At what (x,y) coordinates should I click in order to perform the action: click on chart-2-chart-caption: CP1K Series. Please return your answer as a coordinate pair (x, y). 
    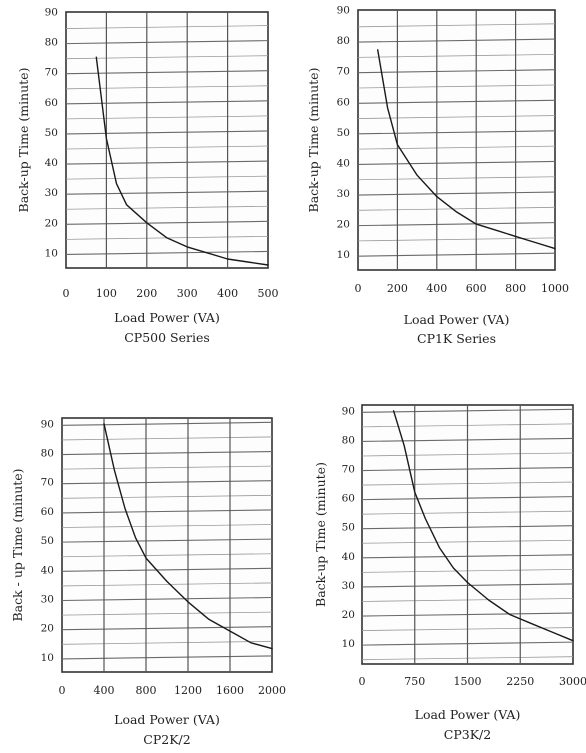
    Looking at the image, I should click on (456, 338).